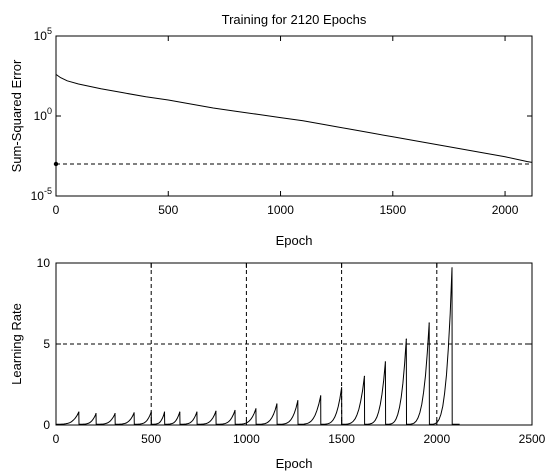  What do you see at coordinates (49, 31) in the screenshot?
I see `top-y-tick-exponent: 5` at bounding box center [49, 31].